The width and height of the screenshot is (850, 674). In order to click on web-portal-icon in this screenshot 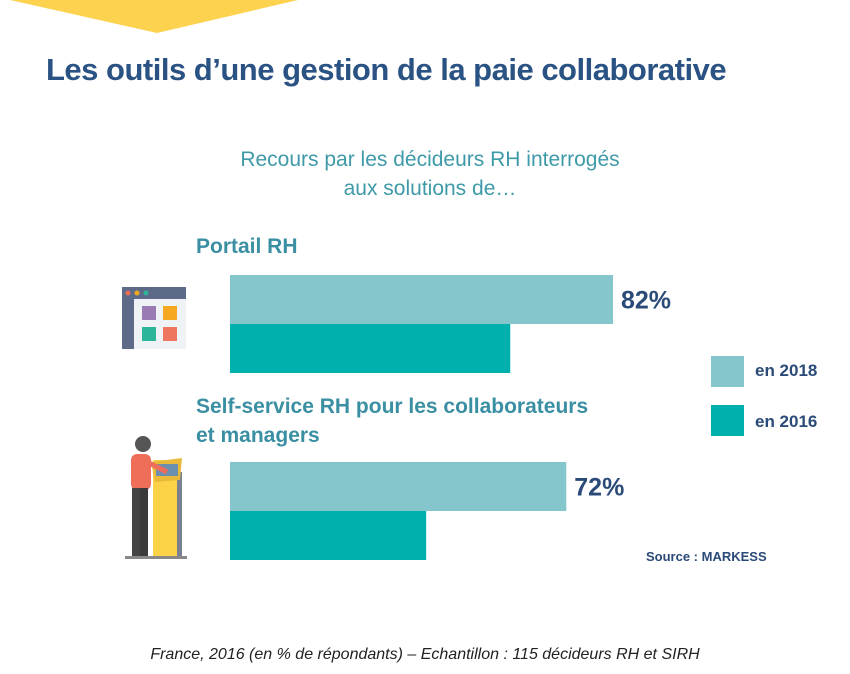, I will do `click(154, 318)`.